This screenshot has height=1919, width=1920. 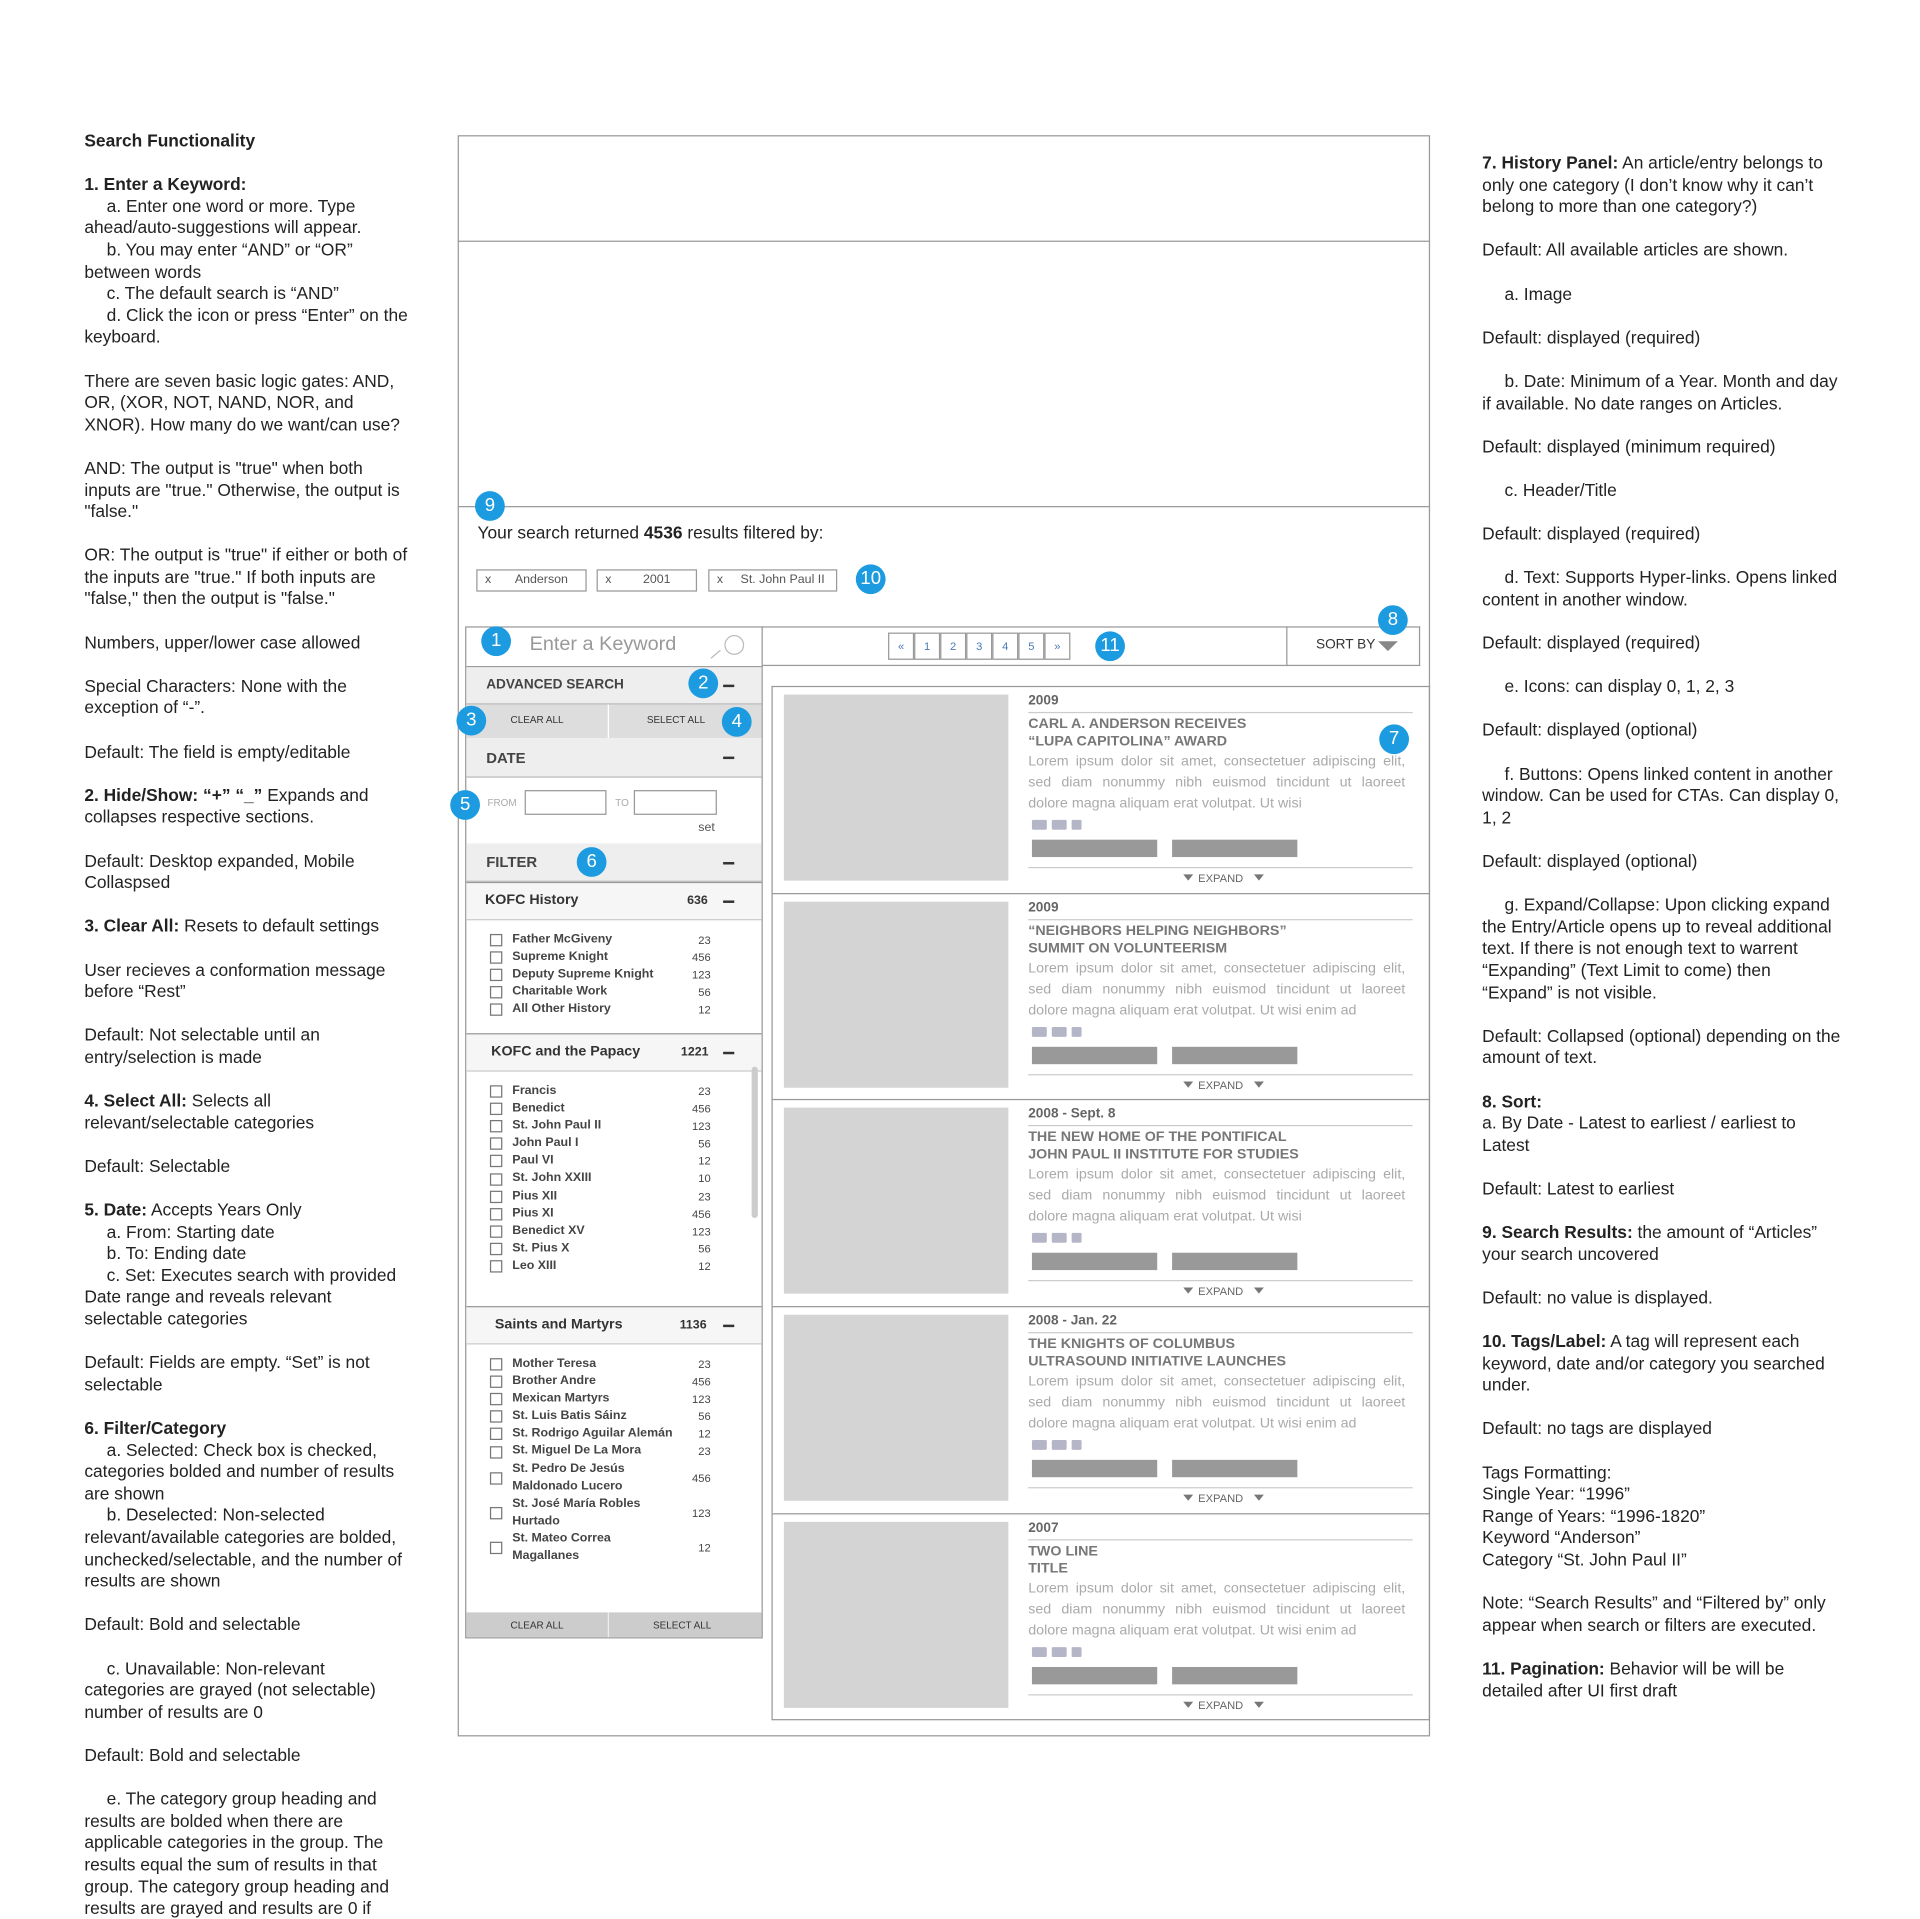 What do you see at coordinates (1057, 646) in the screenshot?
I see `page-link: »` at bounding box center [1057, 646].